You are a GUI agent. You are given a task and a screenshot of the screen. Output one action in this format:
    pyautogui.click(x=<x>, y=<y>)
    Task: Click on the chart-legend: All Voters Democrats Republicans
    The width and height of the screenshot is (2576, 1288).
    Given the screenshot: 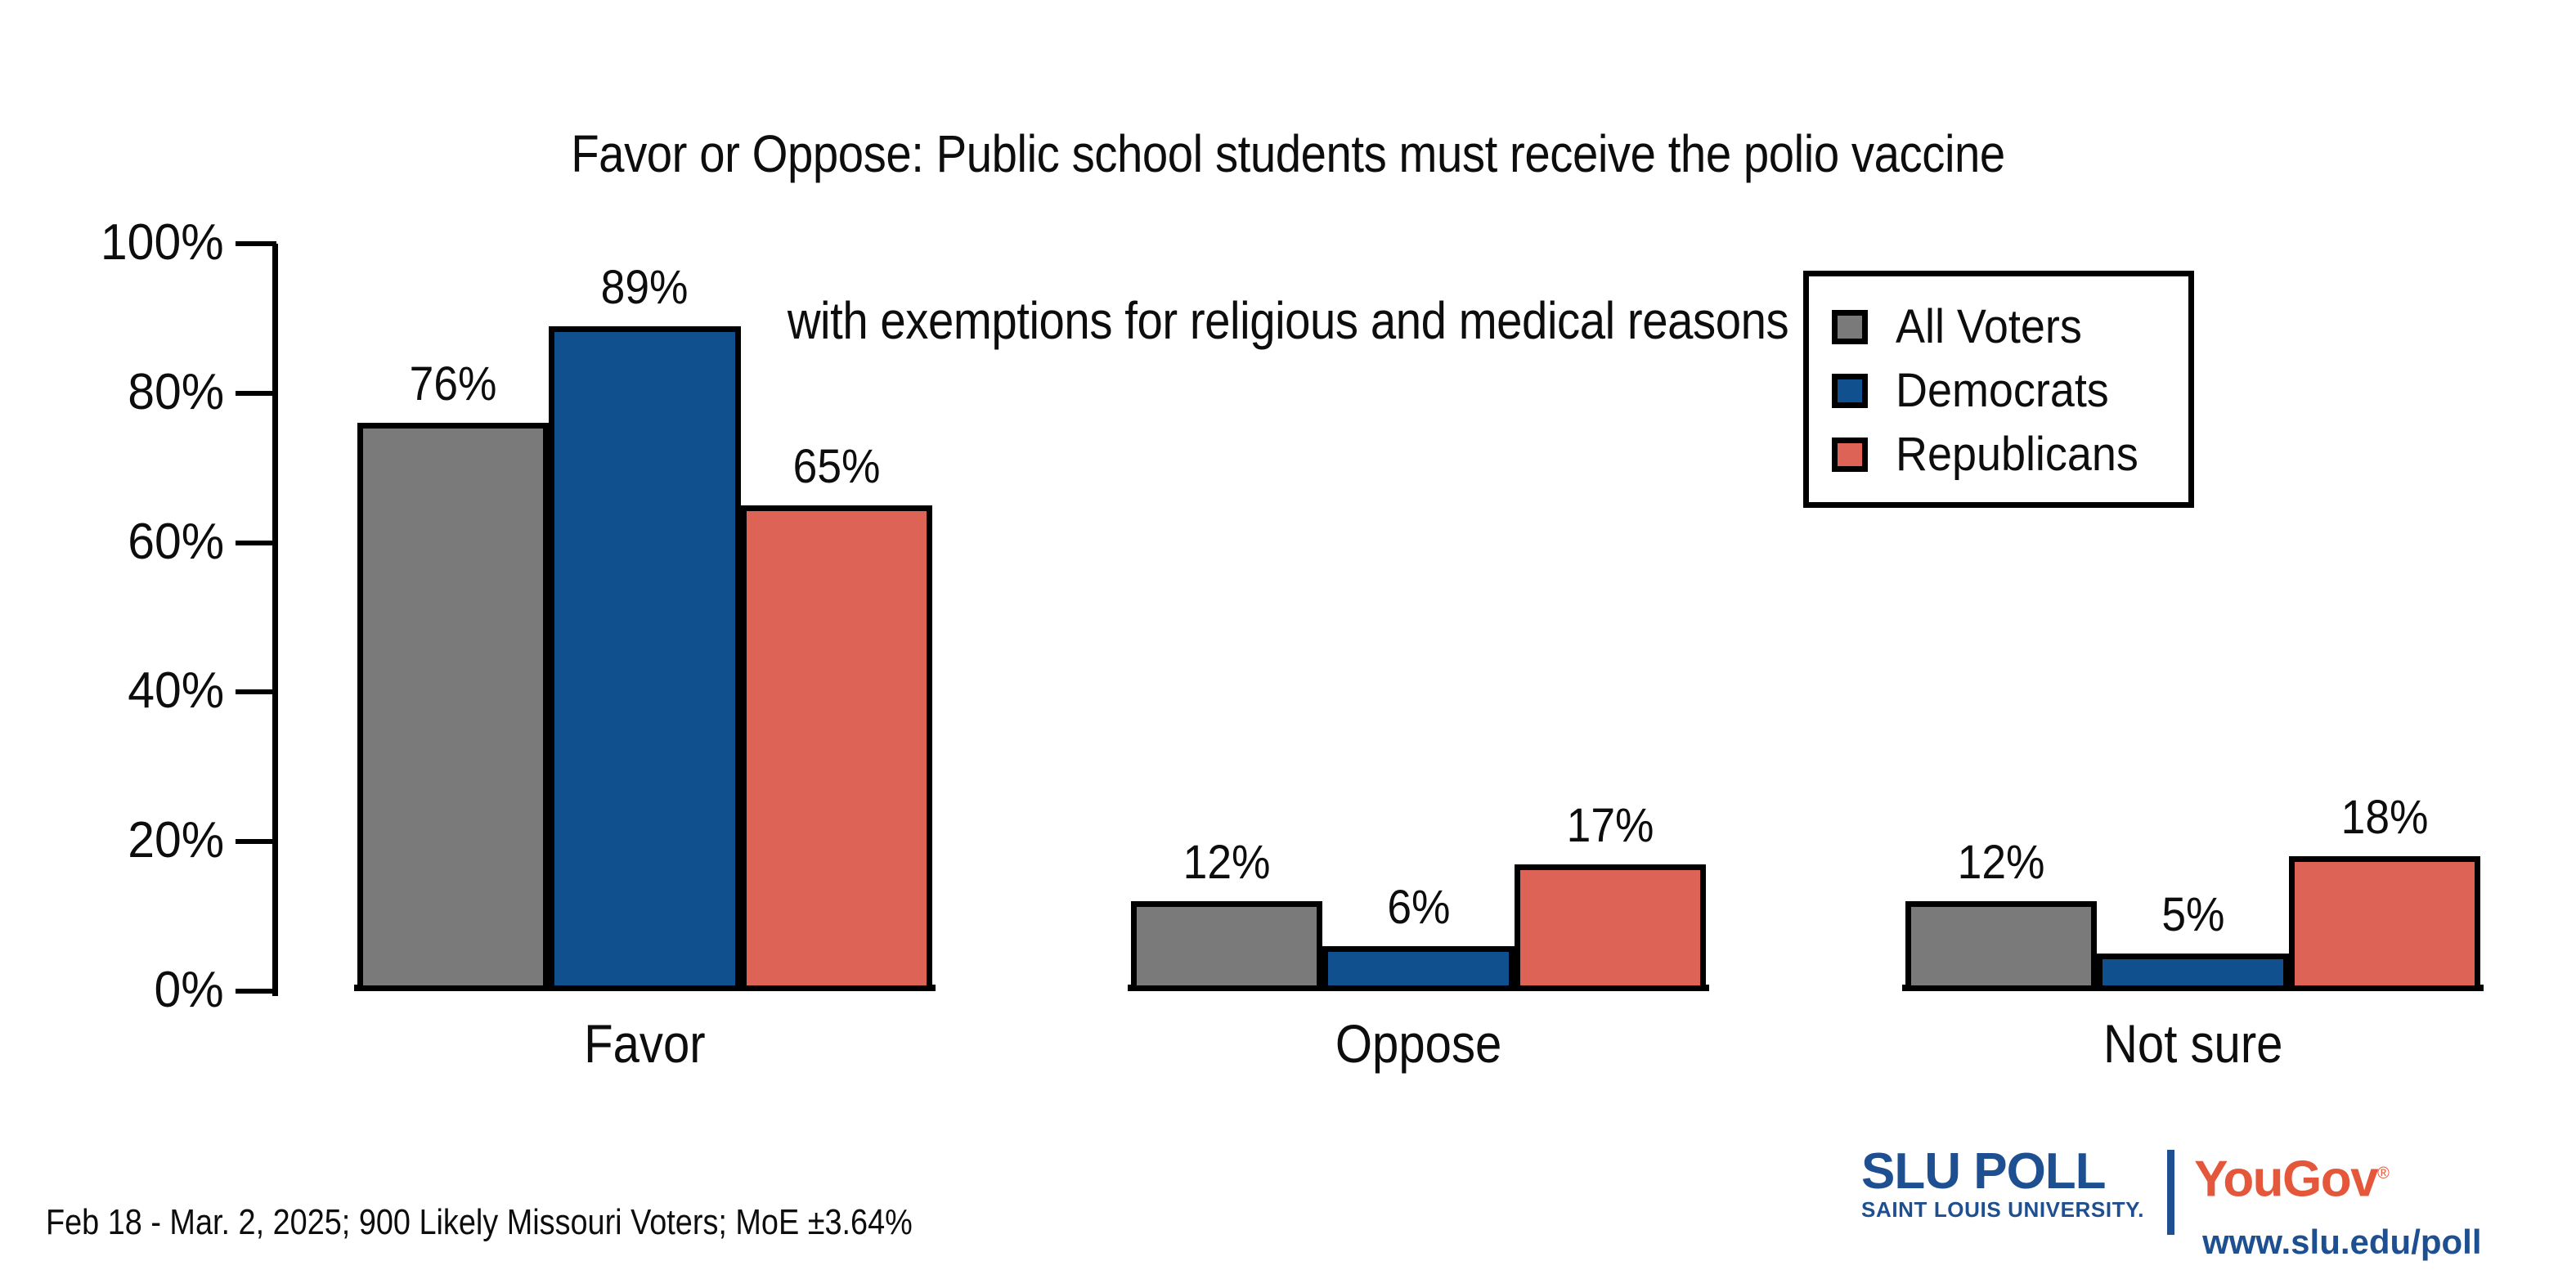 What is the action you would take?
    pyautogui.click(x=1998, y=389)
    